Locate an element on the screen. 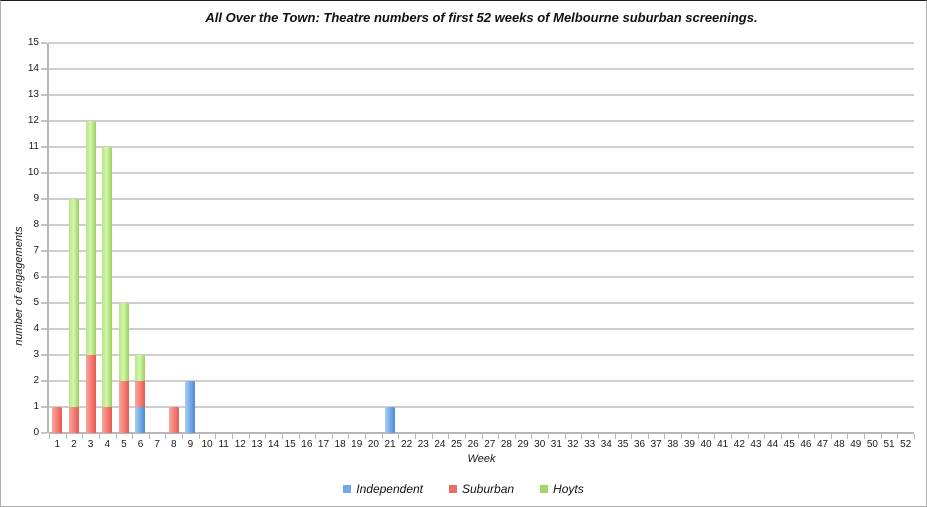  x-tick-label: 12 is located at coordinates (240, 444).